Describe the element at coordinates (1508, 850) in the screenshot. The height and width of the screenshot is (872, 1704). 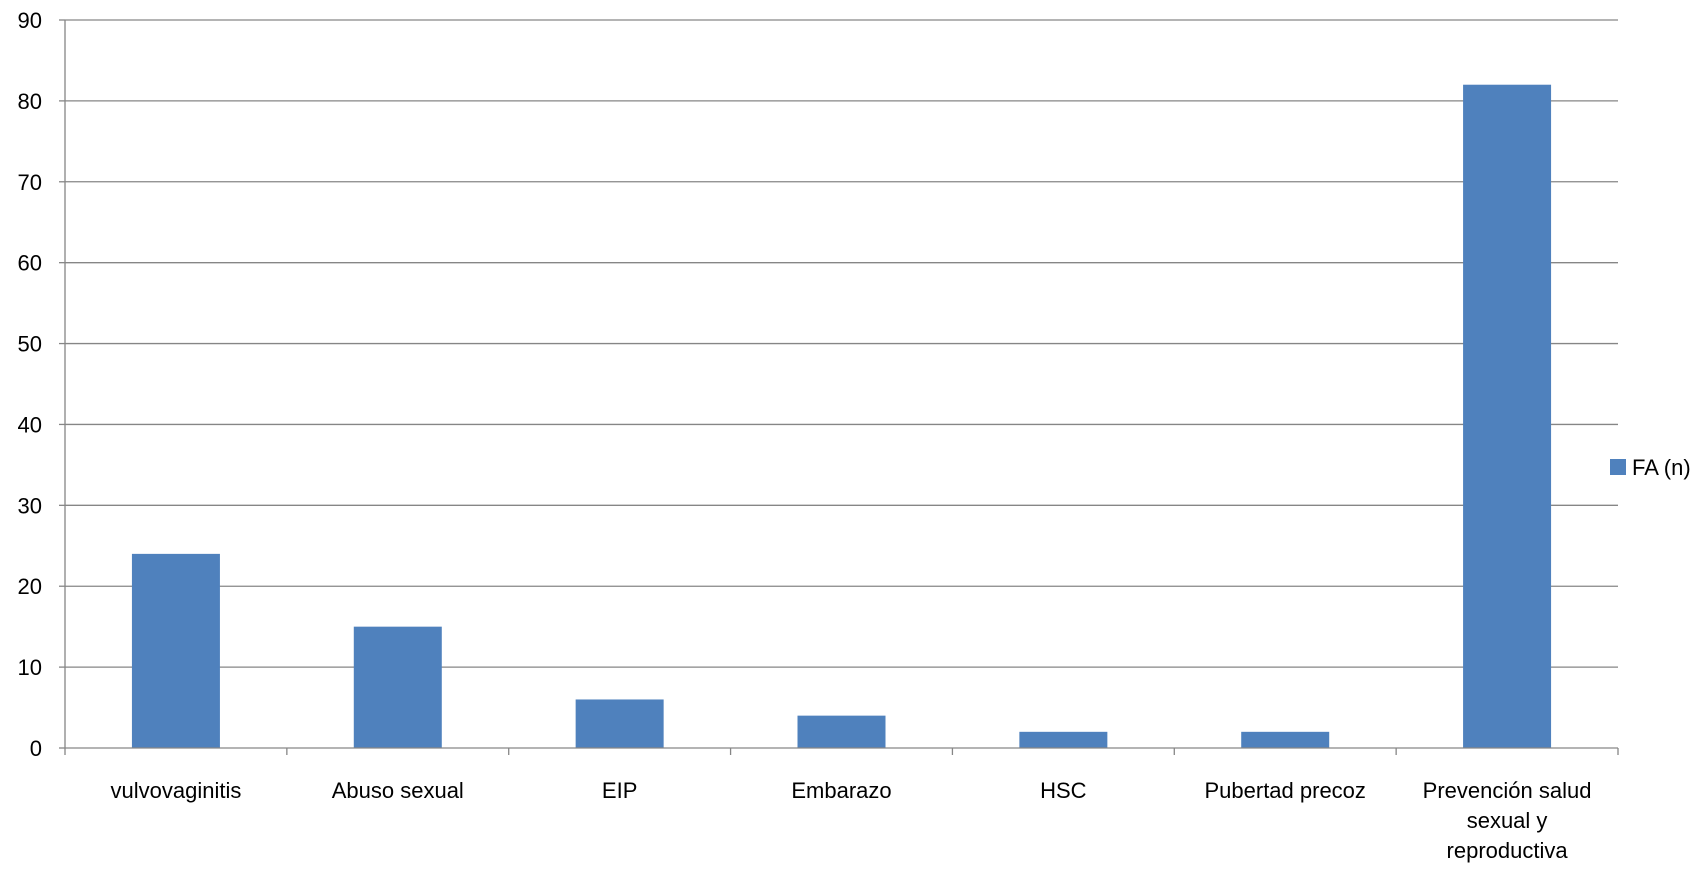
I see `x-tick-label-line: reproductiva` at that location.